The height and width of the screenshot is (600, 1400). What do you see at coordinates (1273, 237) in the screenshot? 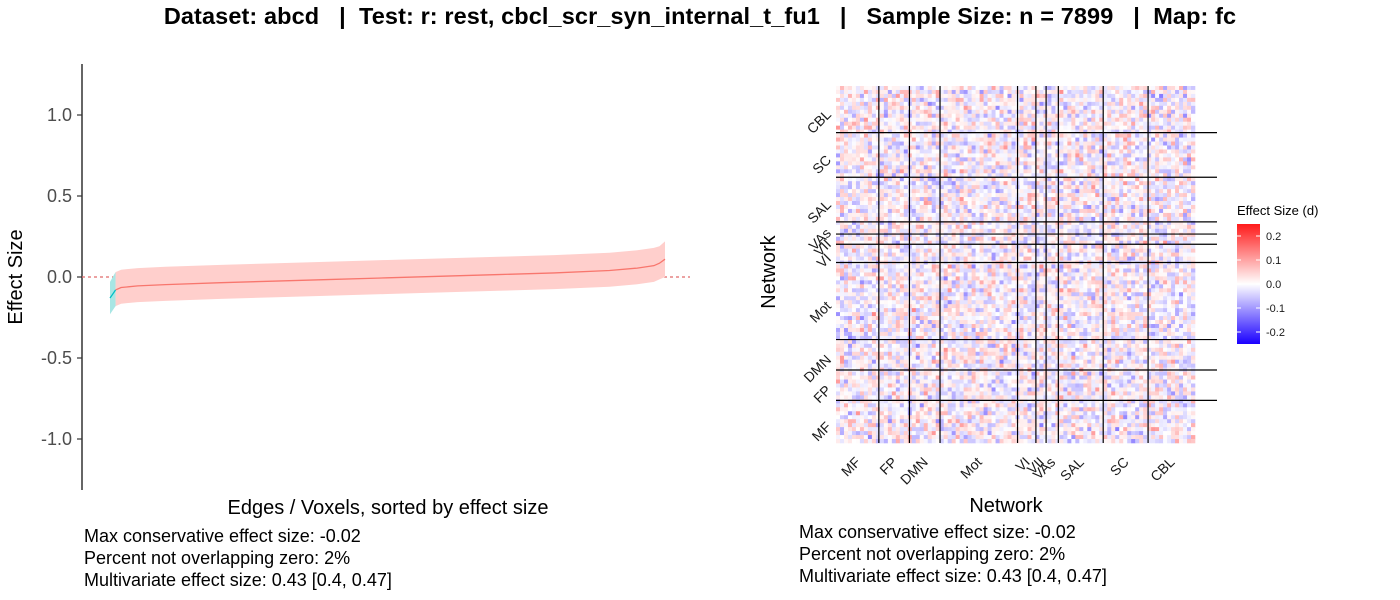
I see `legend-tick-label: 0.2` at bounding box center [1273, 237].